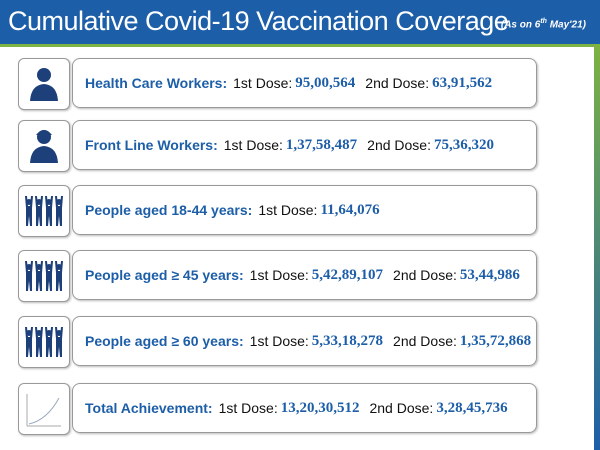 This screenshot has height=450, width=600. I want to click on row-label: Health Care Workers:, so click(156, 83).